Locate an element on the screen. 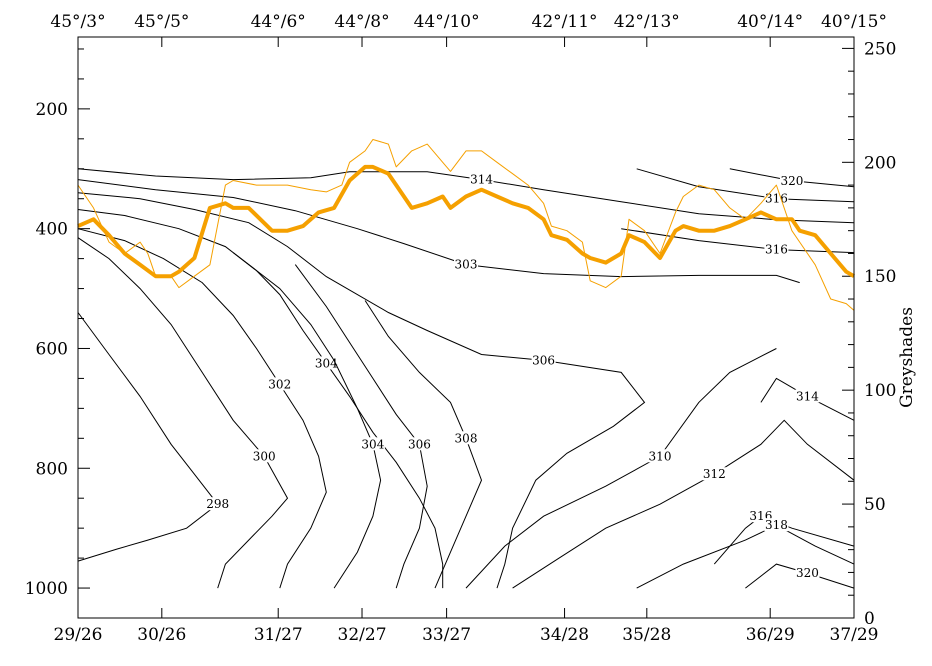  contour-label: 308 is located at coordinates (466, 438).